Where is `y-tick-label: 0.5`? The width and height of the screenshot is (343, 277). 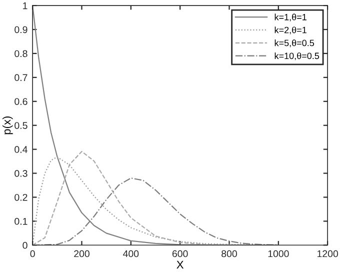
y-tick-label: 0.5 is located at coordinates (21, 125).